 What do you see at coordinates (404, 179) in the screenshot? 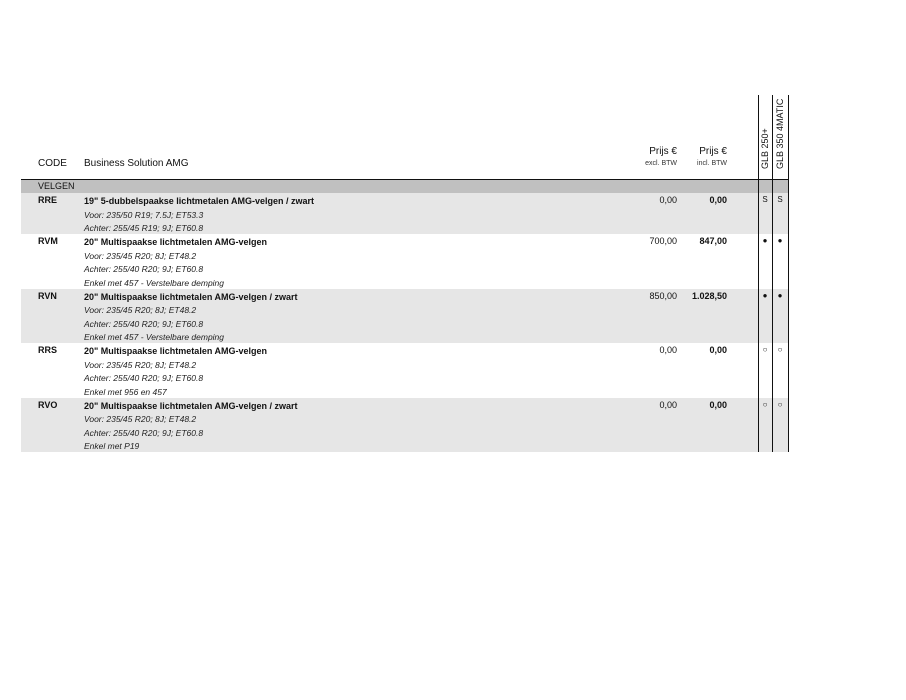
I see `header-divider` at bounding box center [404, 179].